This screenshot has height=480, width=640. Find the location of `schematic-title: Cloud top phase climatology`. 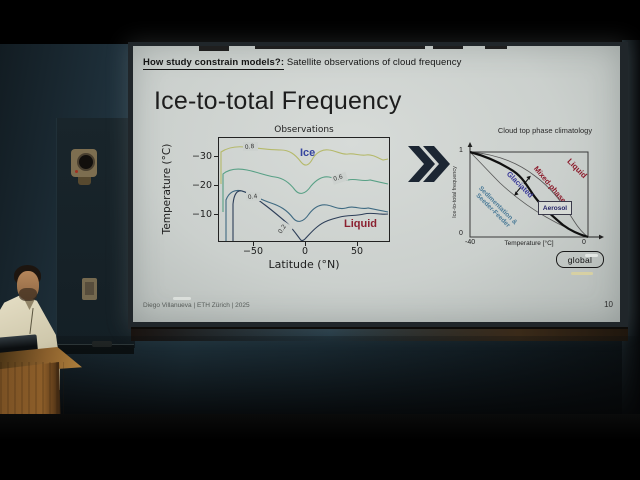

schematic-title: Cloud top phase climatology is located at coordinates (545, 130).